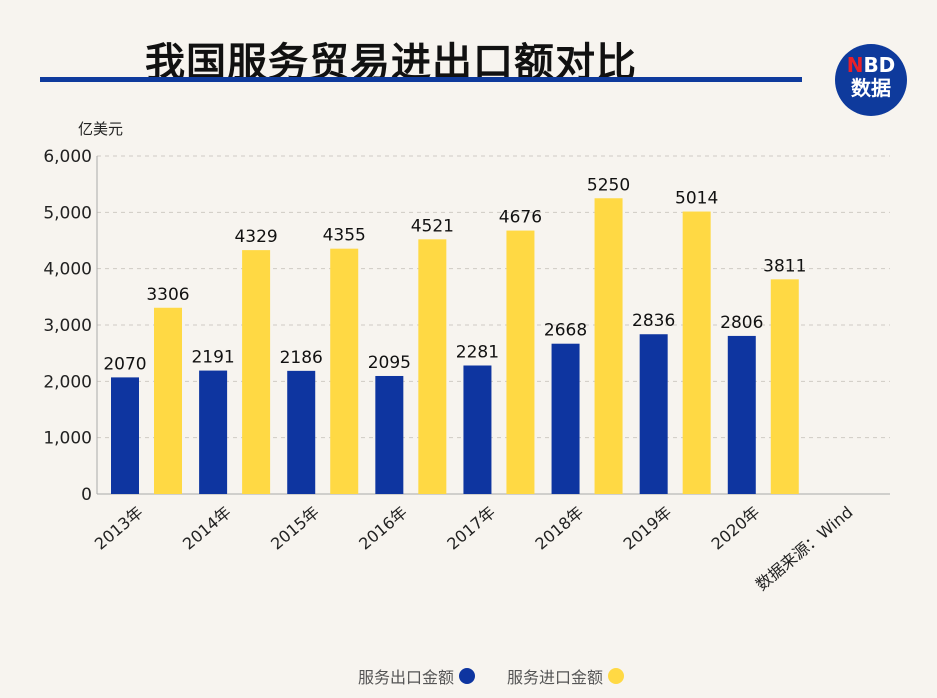  I want to click on source-label: 数据来源：Wind, so click(804, 549).